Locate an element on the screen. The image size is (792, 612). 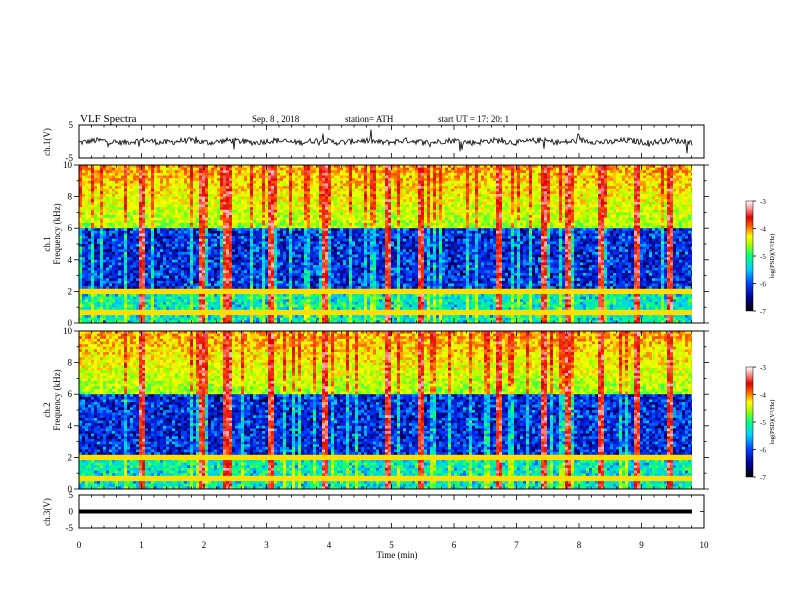
figure-title: VLF Spectra is located at coordinates (108, 119).